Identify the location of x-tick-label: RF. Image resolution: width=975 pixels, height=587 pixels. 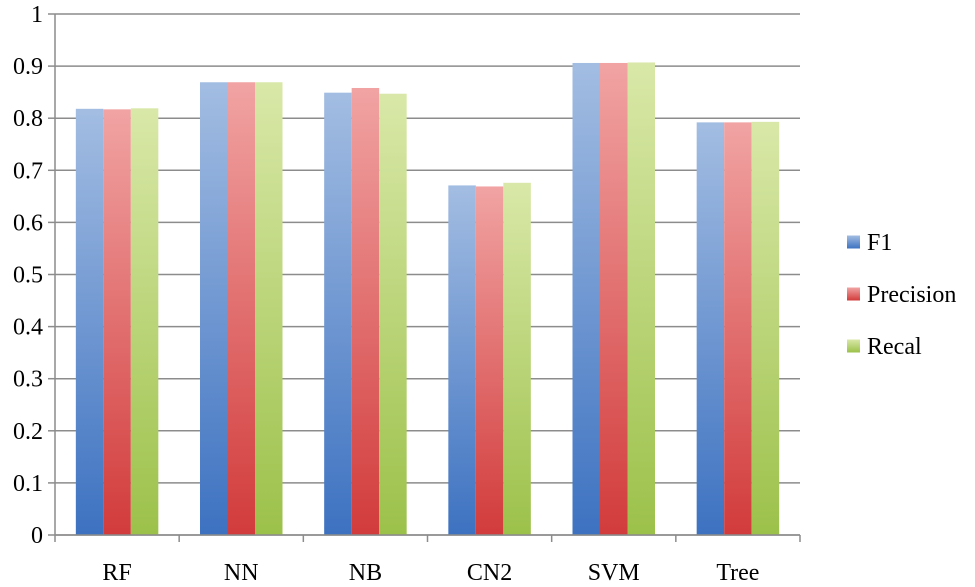
(116, 573).